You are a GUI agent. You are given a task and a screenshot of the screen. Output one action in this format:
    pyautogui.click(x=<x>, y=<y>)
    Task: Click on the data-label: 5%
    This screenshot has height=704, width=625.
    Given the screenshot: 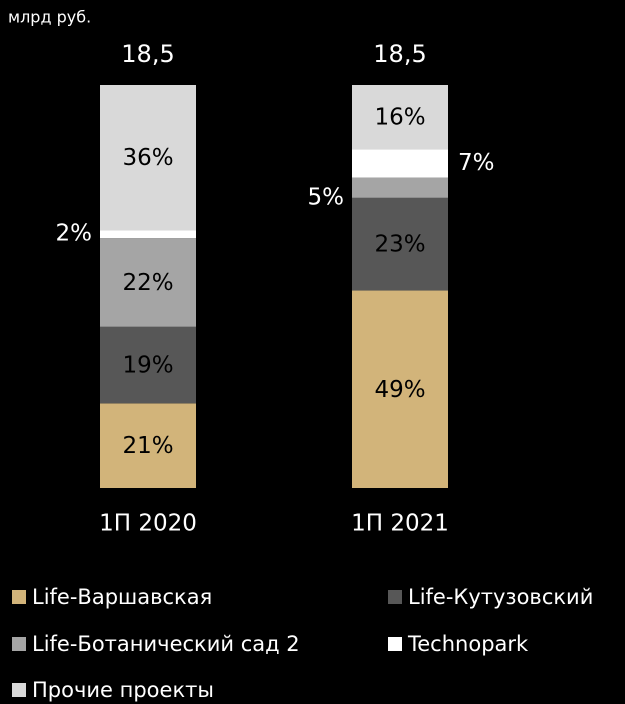 What is the action you would take?
    pyautogui.click(x=326, y=197)
    